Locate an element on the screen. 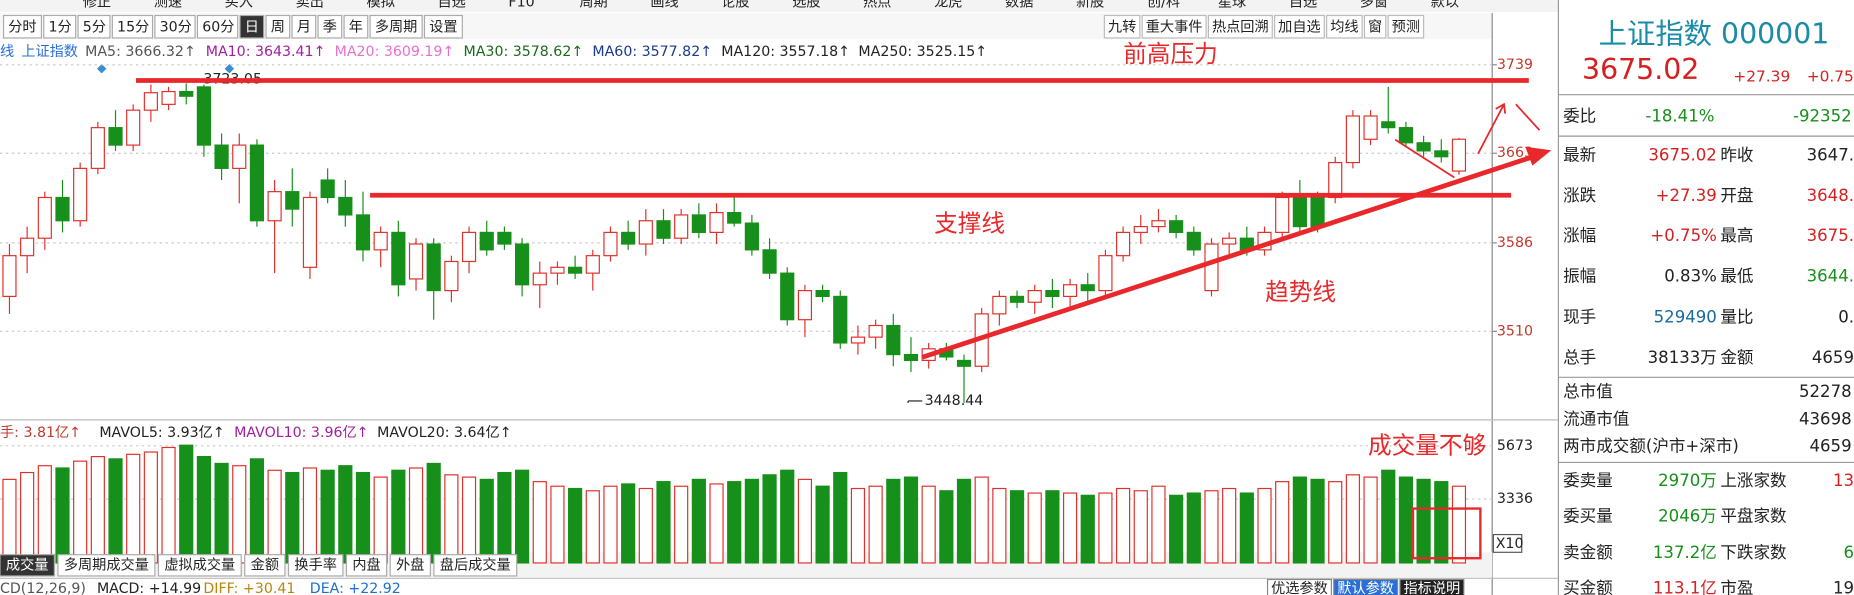  quote-label: 流通市值 is located at coordinates (1596, 418).